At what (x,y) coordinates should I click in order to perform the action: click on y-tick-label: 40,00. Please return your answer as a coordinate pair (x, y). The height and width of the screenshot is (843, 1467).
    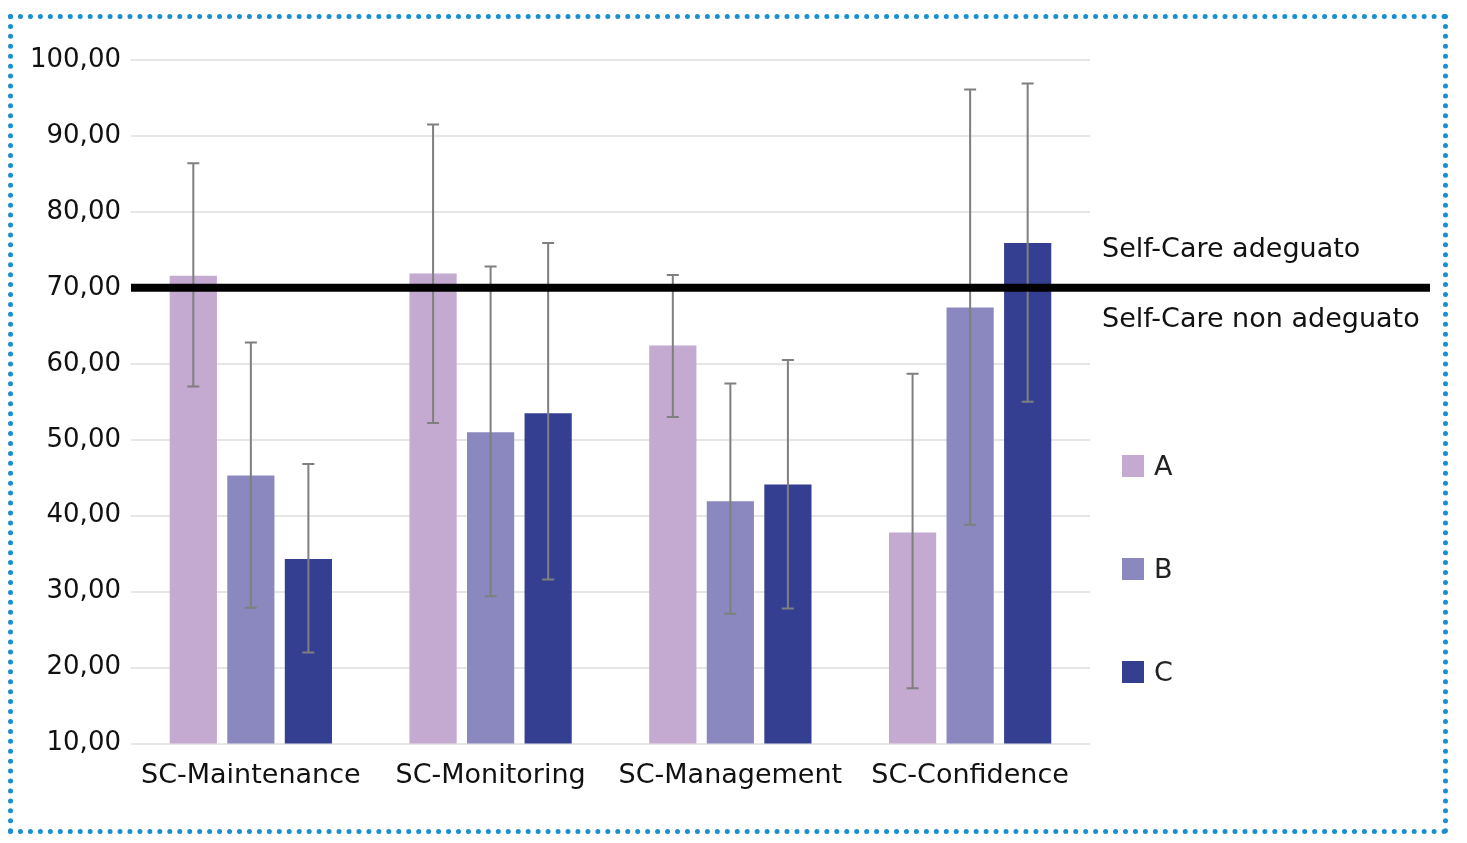
    Looking at the image, I should click on (83, 513).